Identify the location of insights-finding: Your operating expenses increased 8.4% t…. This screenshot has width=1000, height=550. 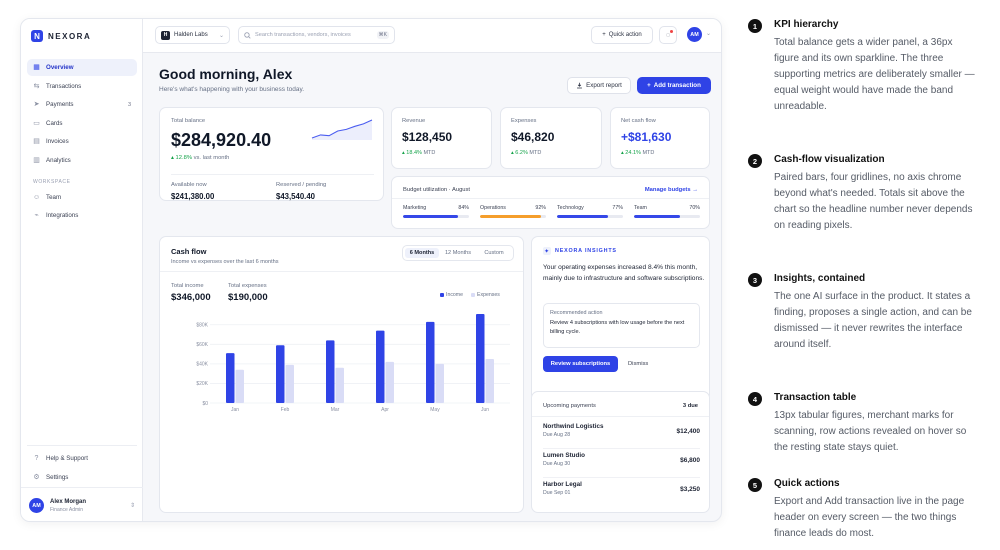
(624, 273).